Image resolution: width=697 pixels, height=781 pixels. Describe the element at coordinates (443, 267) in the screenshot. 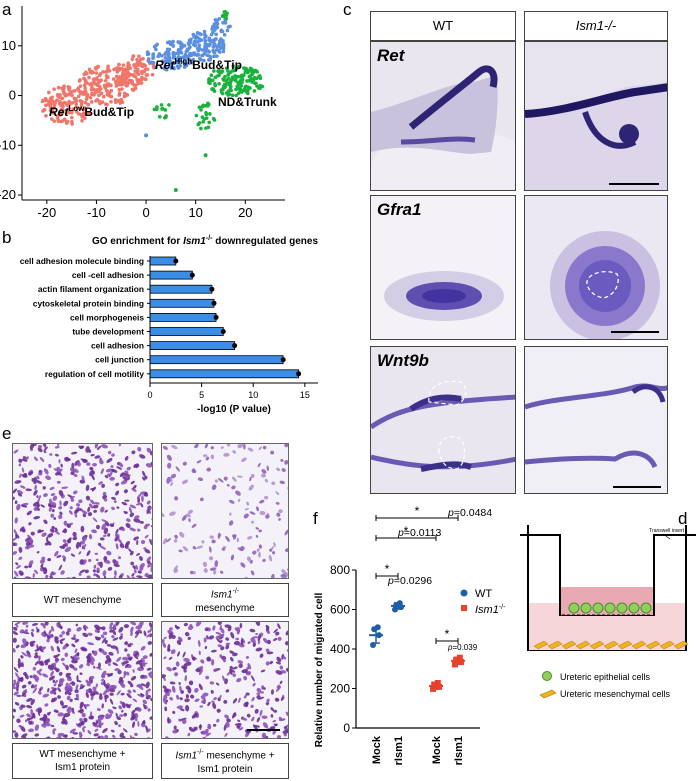

I see `ish-image` at that location.